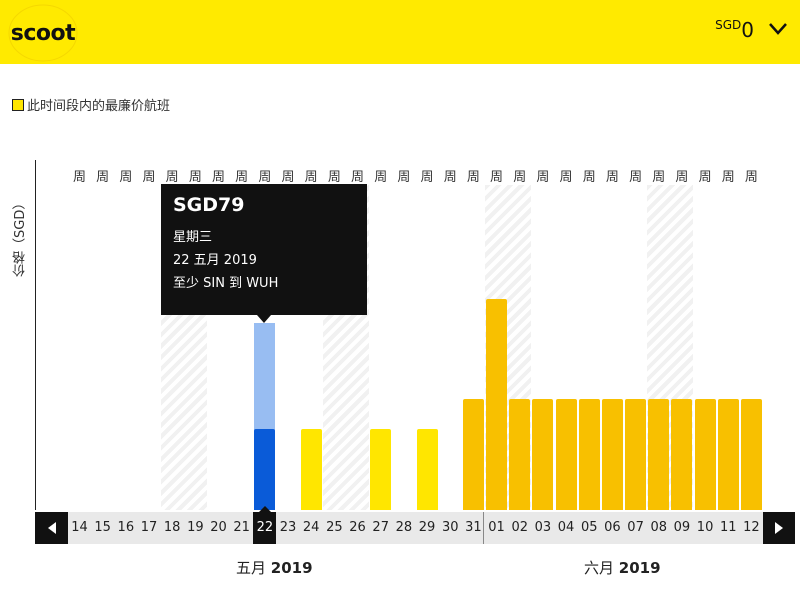 The image size is (800, 589). I want to click on scoot-logo: scoot, so click(43, 33).